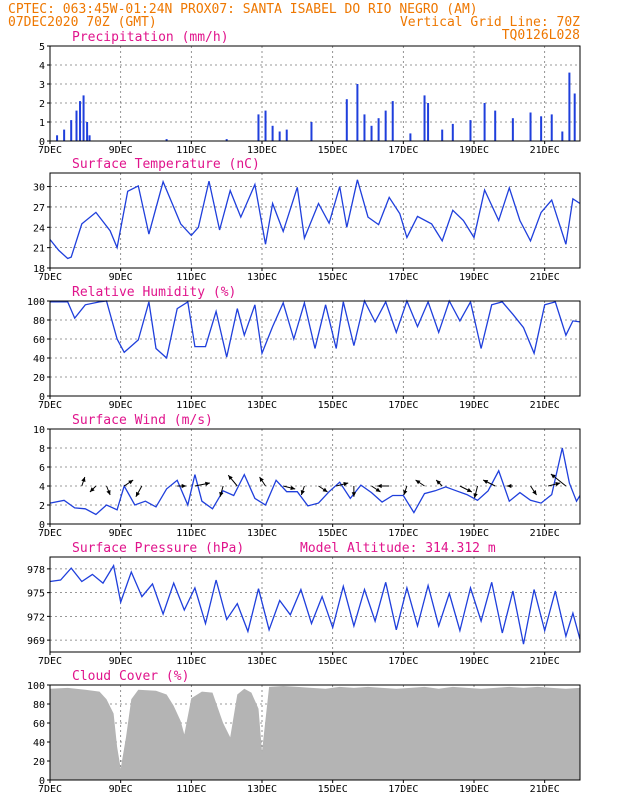 The image size is (618, 804). I want to click on header-run-date: 07DEC2020 70Z (GMT), so click(82, 22).